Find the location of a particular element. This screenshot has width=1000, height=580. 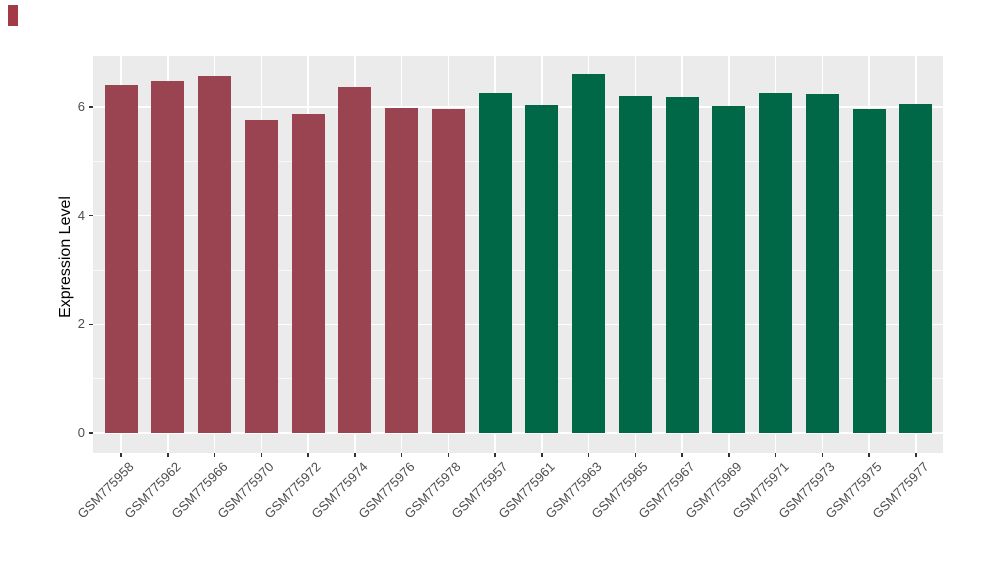

bar-GSM775977 is located at coordinates (916, 268).